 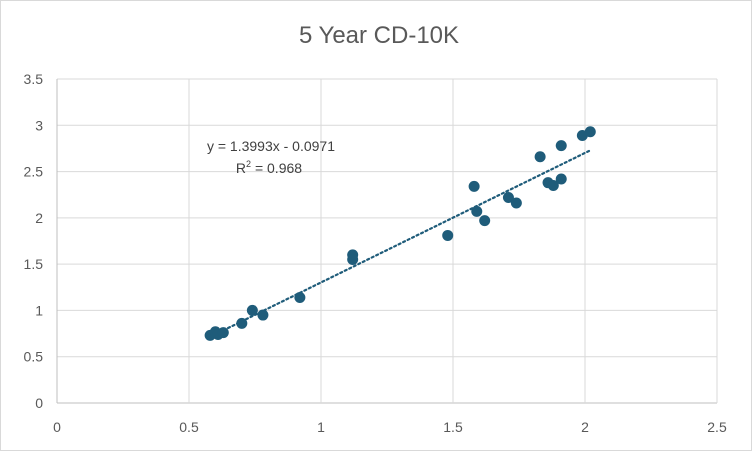 I want to click on y-tick-label: 0.5, so click(x=34, y=357).